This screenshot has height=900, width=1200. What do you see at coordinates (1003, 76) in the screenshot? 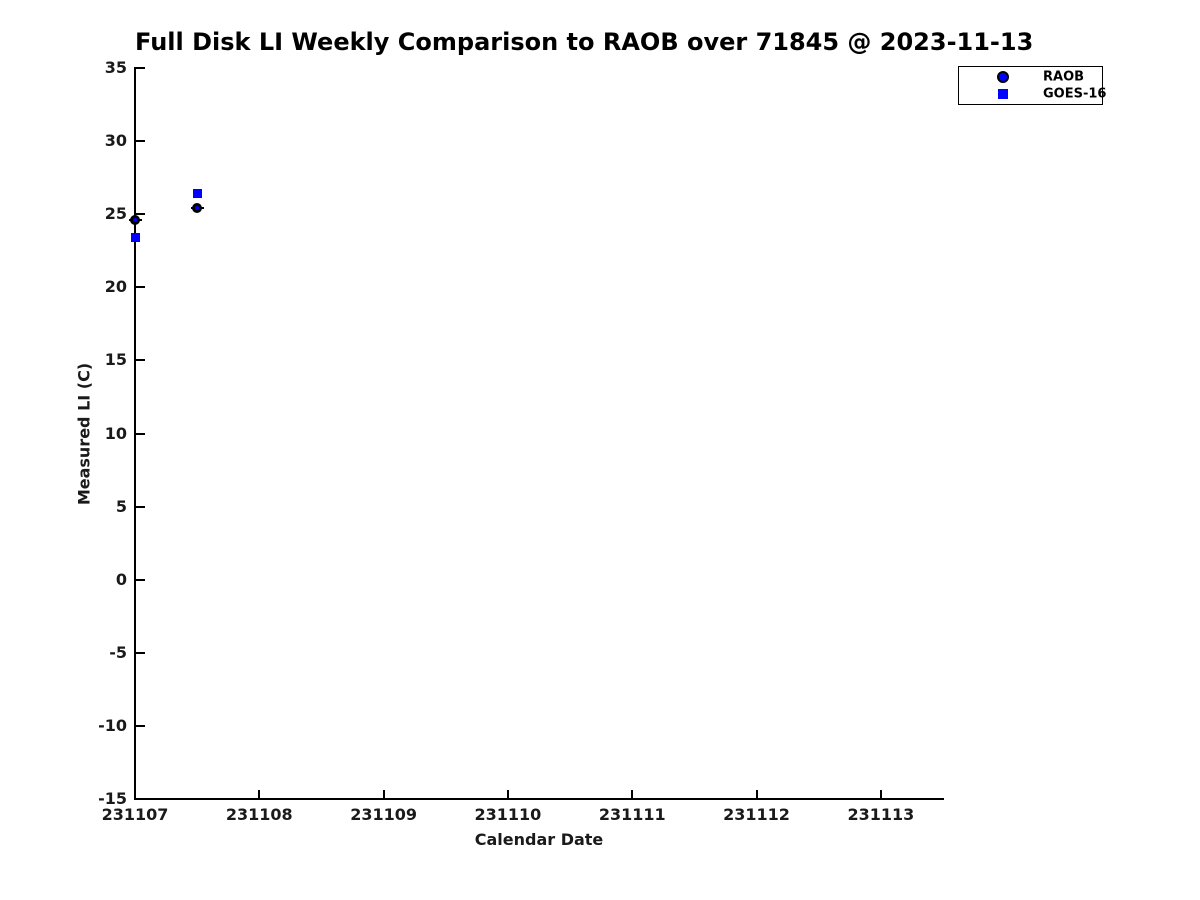
I see `raob-circle-icon` at bounding box center [1003, 76].